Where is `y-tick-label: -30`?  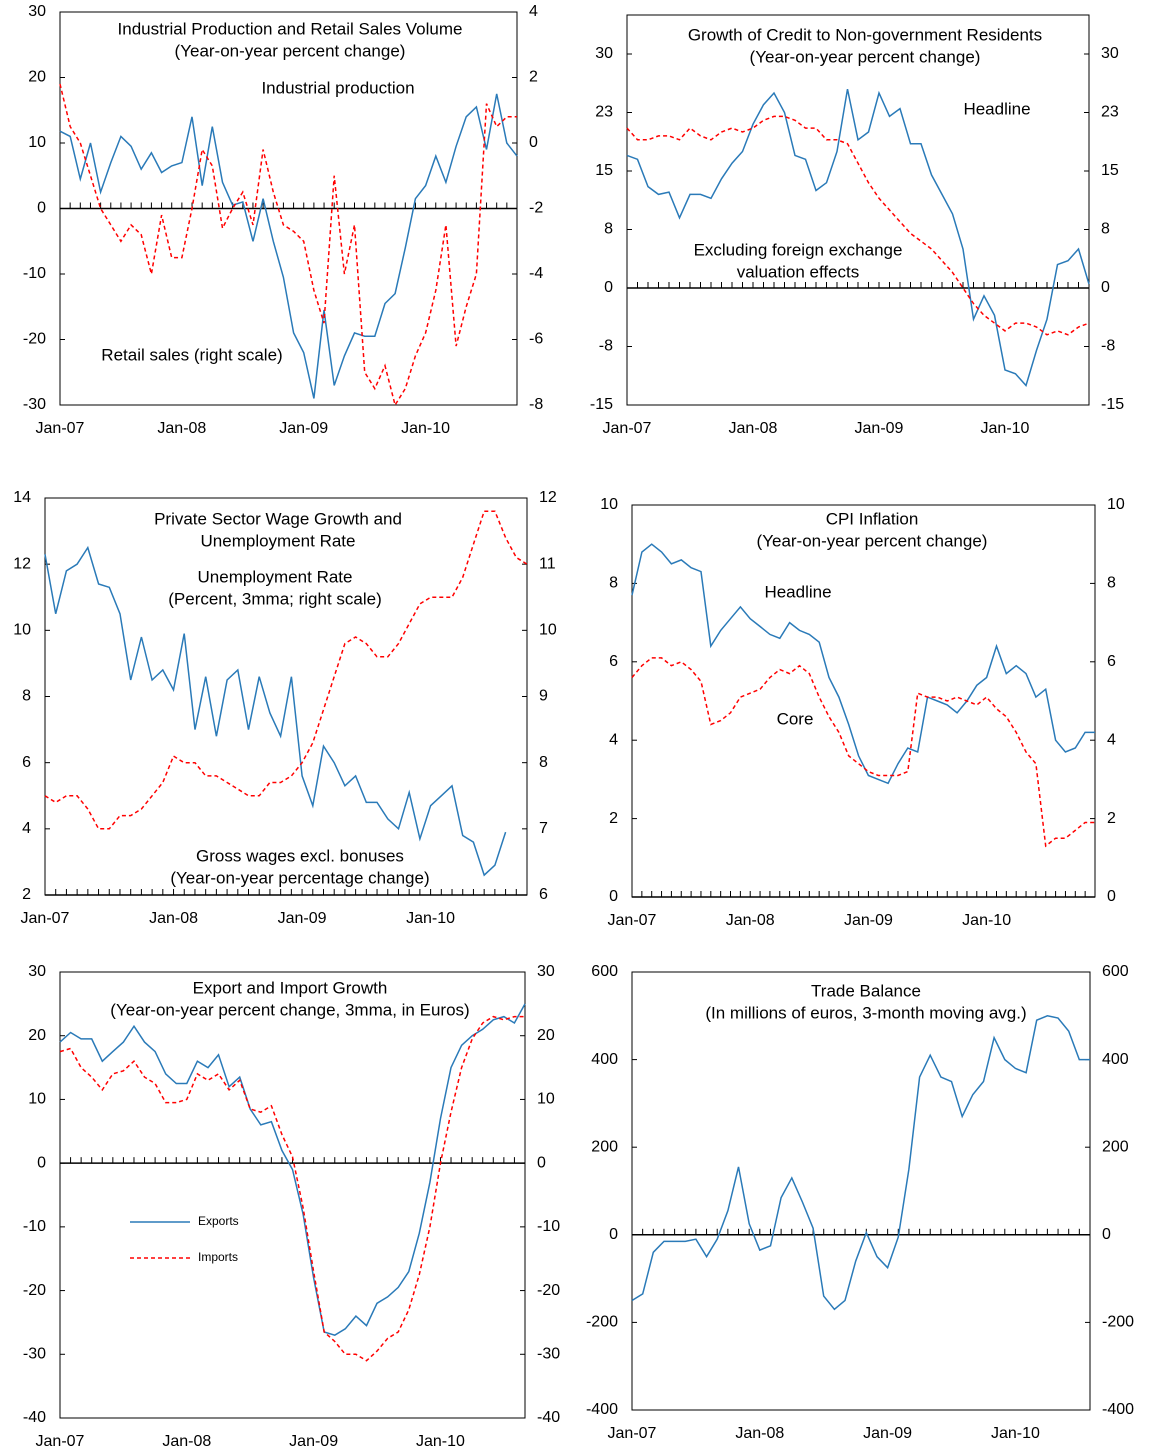
y-tick-label: -30 is located at coordinates (34, 404).